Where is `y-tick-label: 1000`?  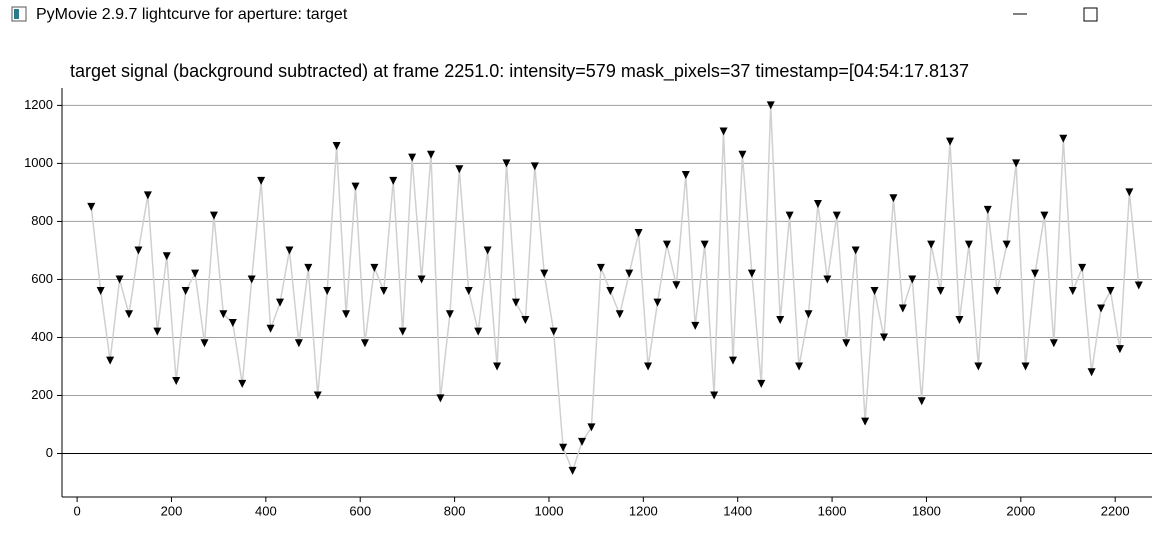
y-tick-label: 1000 is located at coordinates (38, 162).